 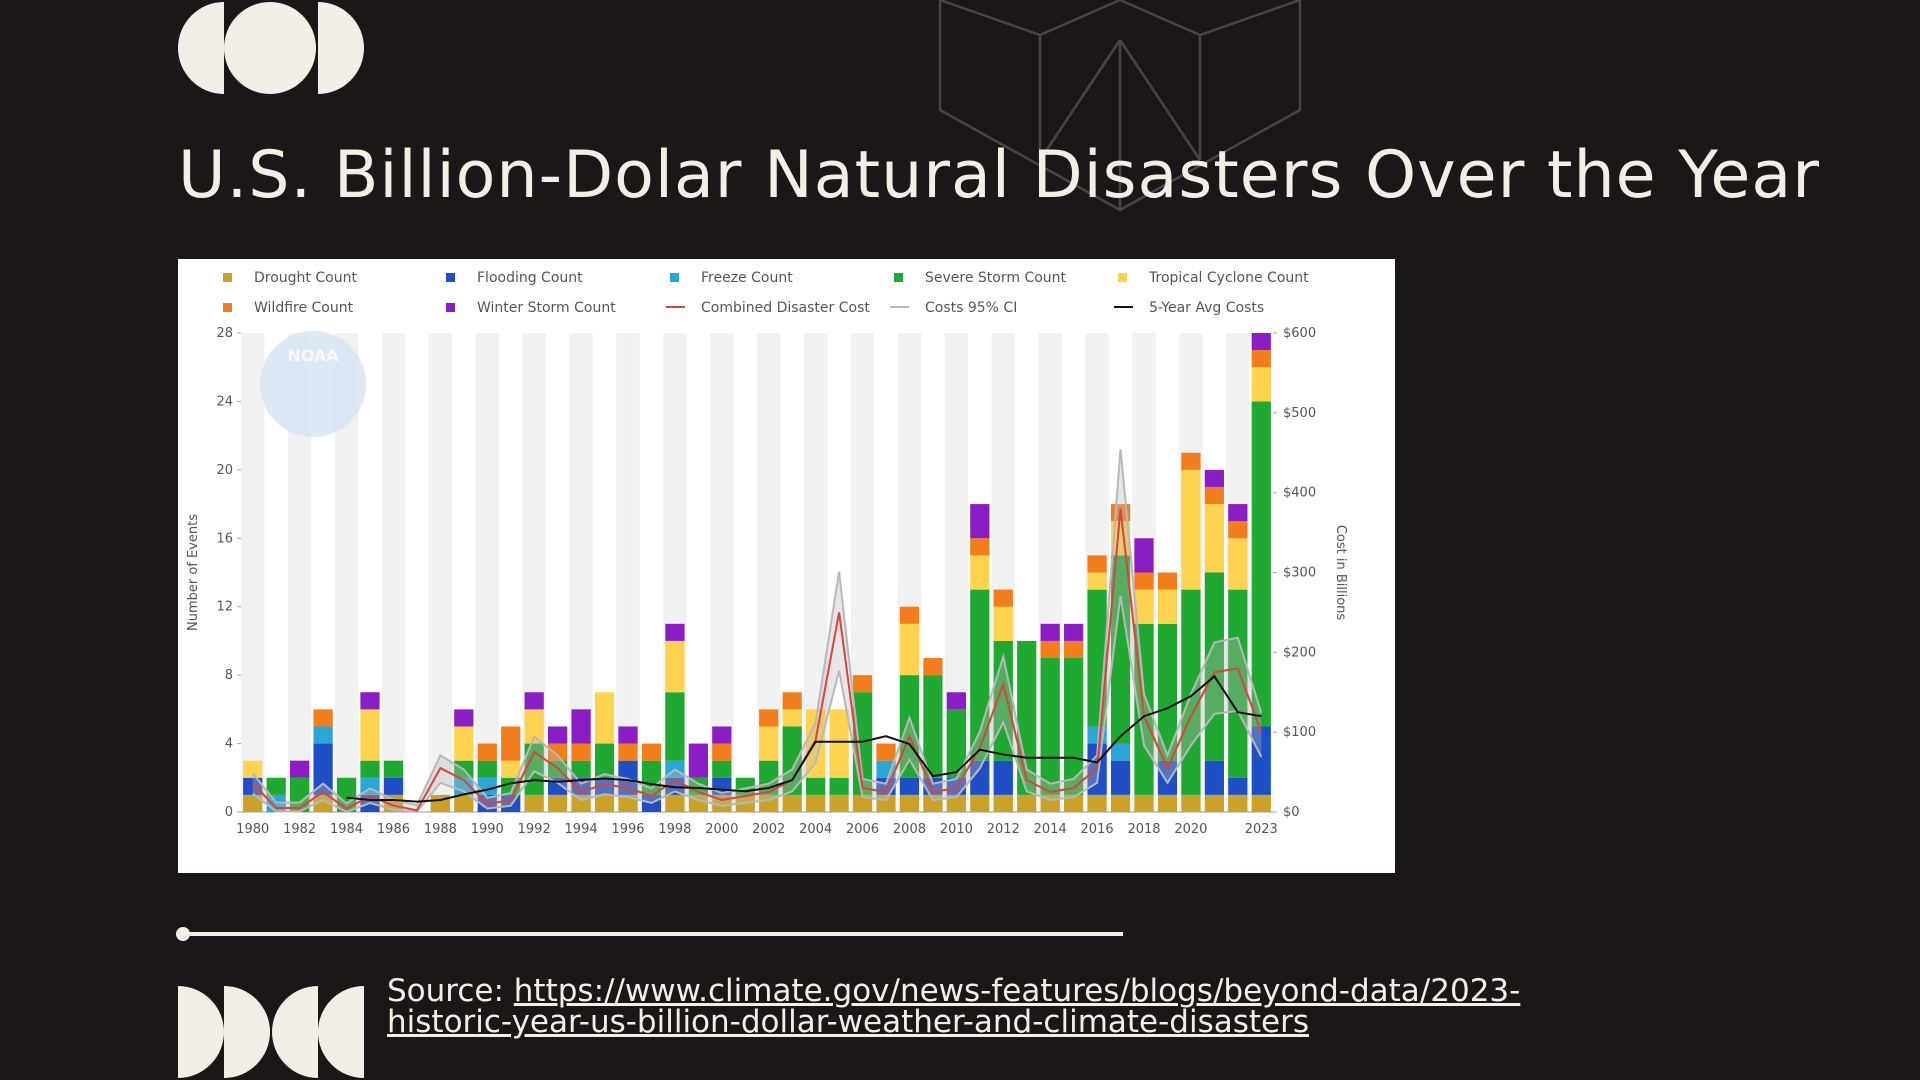 I want to click on combined-disaster-cost-line, so click(x=757, y=660).